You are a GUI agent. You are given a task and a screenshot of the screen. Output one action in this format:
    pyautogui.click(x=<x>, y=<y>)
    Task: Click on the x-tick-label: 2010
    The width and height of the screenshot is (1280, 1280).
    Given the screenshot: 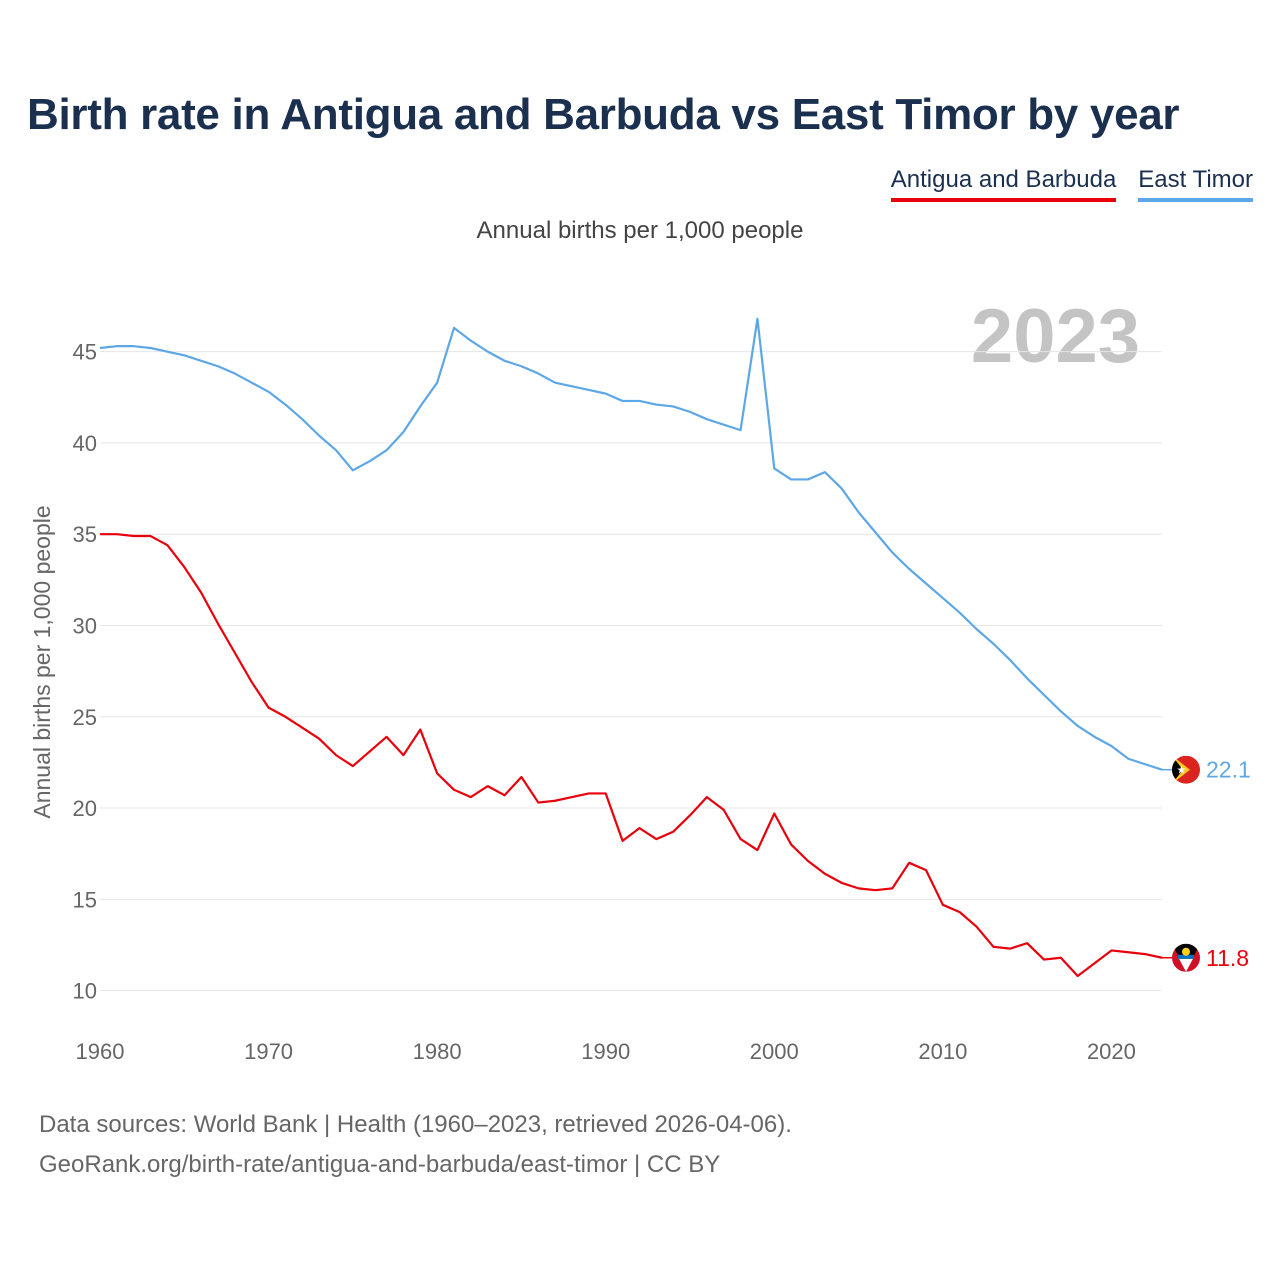 What is the action you would take?
    pyautogui.click(x=942, y=1051)
    